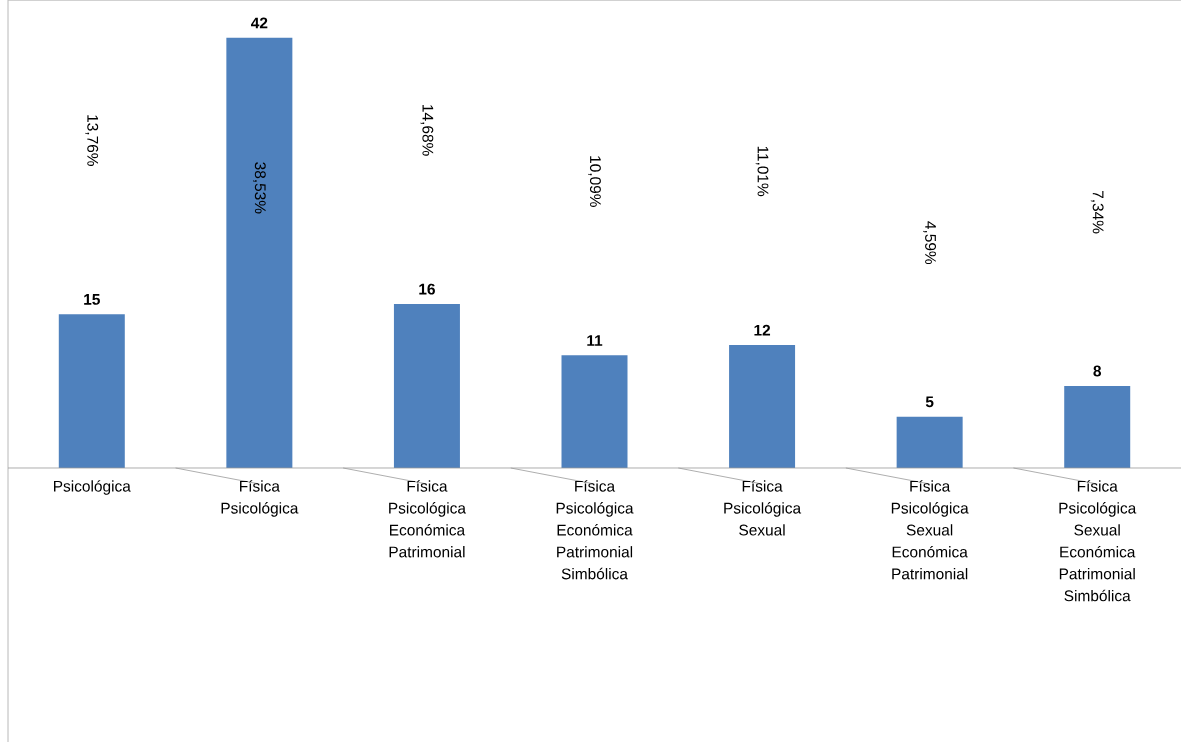 The width and height of the screenshot is (1181, 742). I want to click on x-tick-label: Psicológica, so click(92, 487).